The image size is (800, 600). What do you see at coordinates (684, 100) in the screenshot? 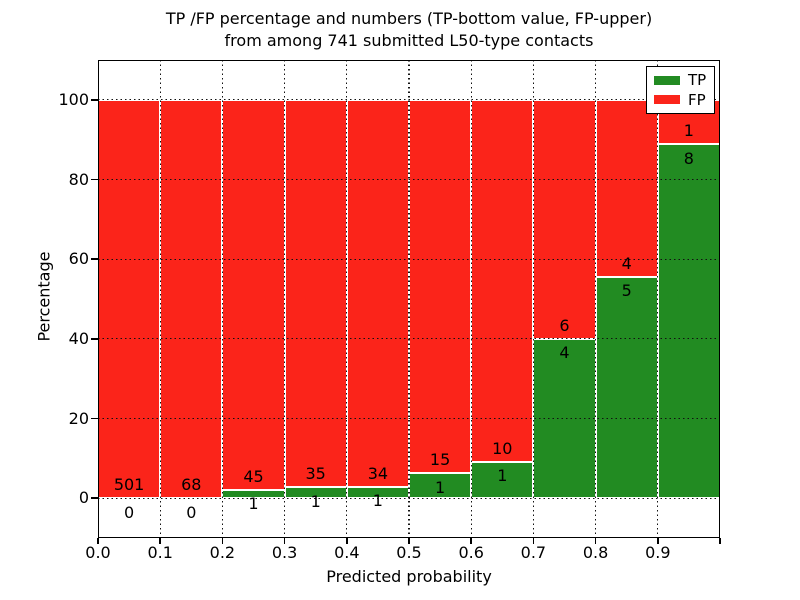
I see `legend-entry-fp: FP` at bounding box center [684, 100].